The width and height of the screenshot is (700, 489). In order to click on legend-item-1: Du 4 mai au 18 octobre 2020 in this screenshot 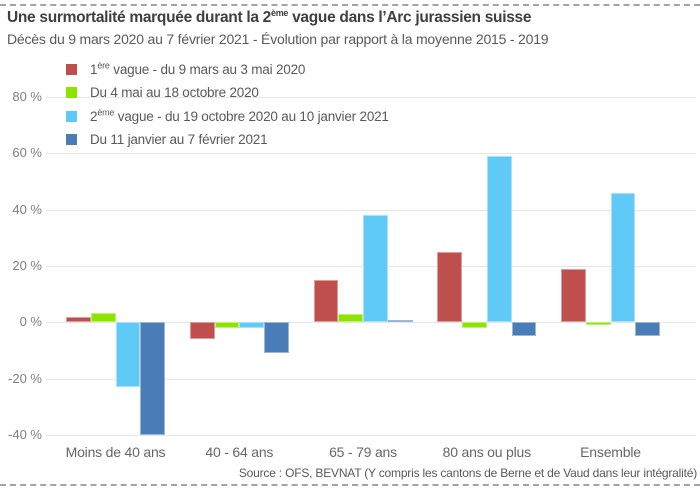, I will do `click(227, 92)`.